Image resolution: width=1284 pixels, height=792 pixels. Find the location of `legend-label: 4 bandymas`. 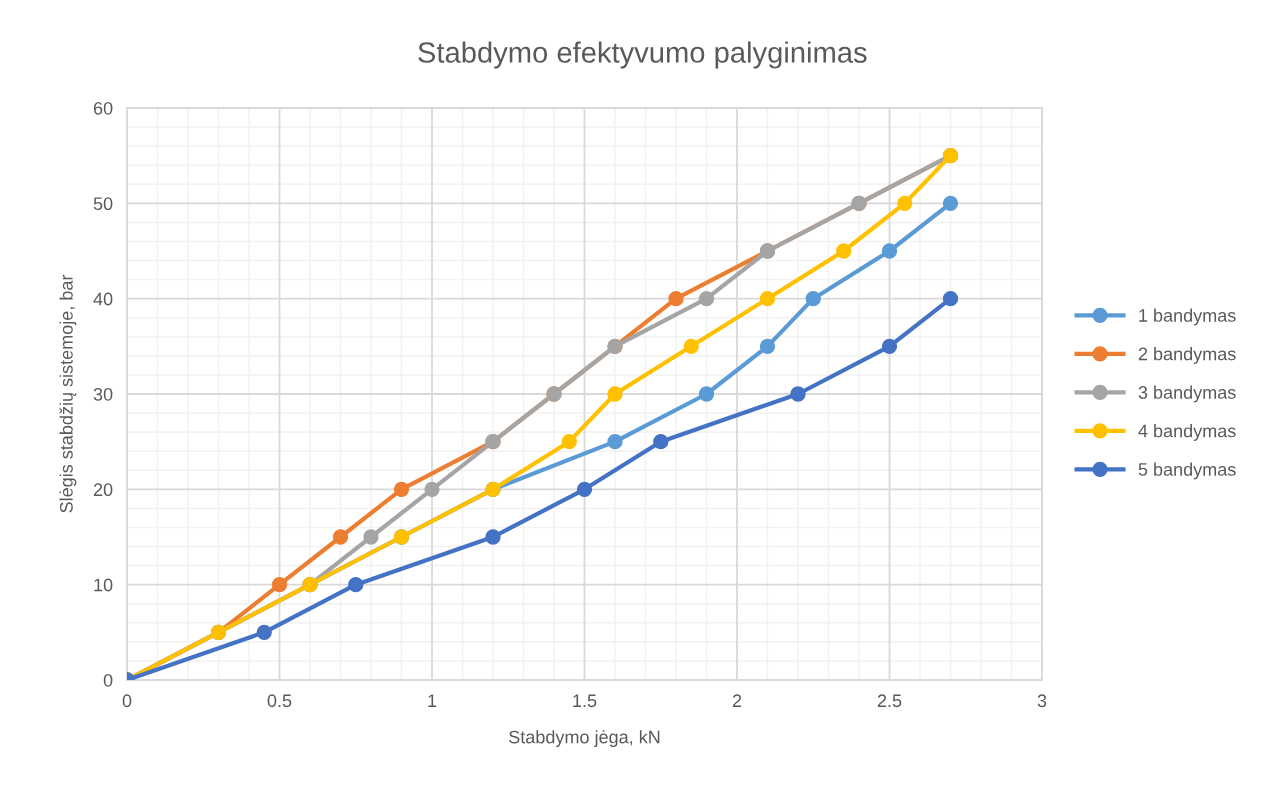

legend-label: 4 bandymas is located at coordinates (1187, 432).